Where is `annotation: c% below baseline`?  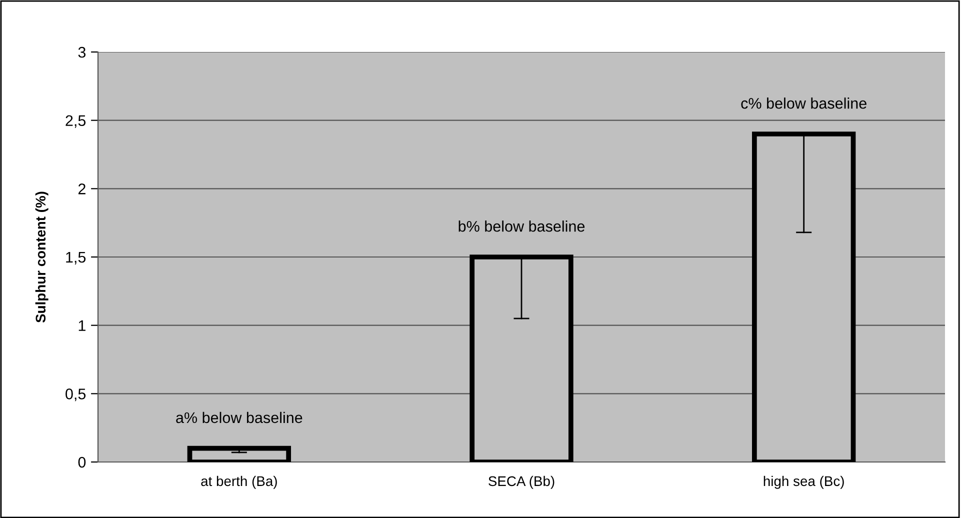 annotation: c% below baseline is located at coordinates (803, 103).